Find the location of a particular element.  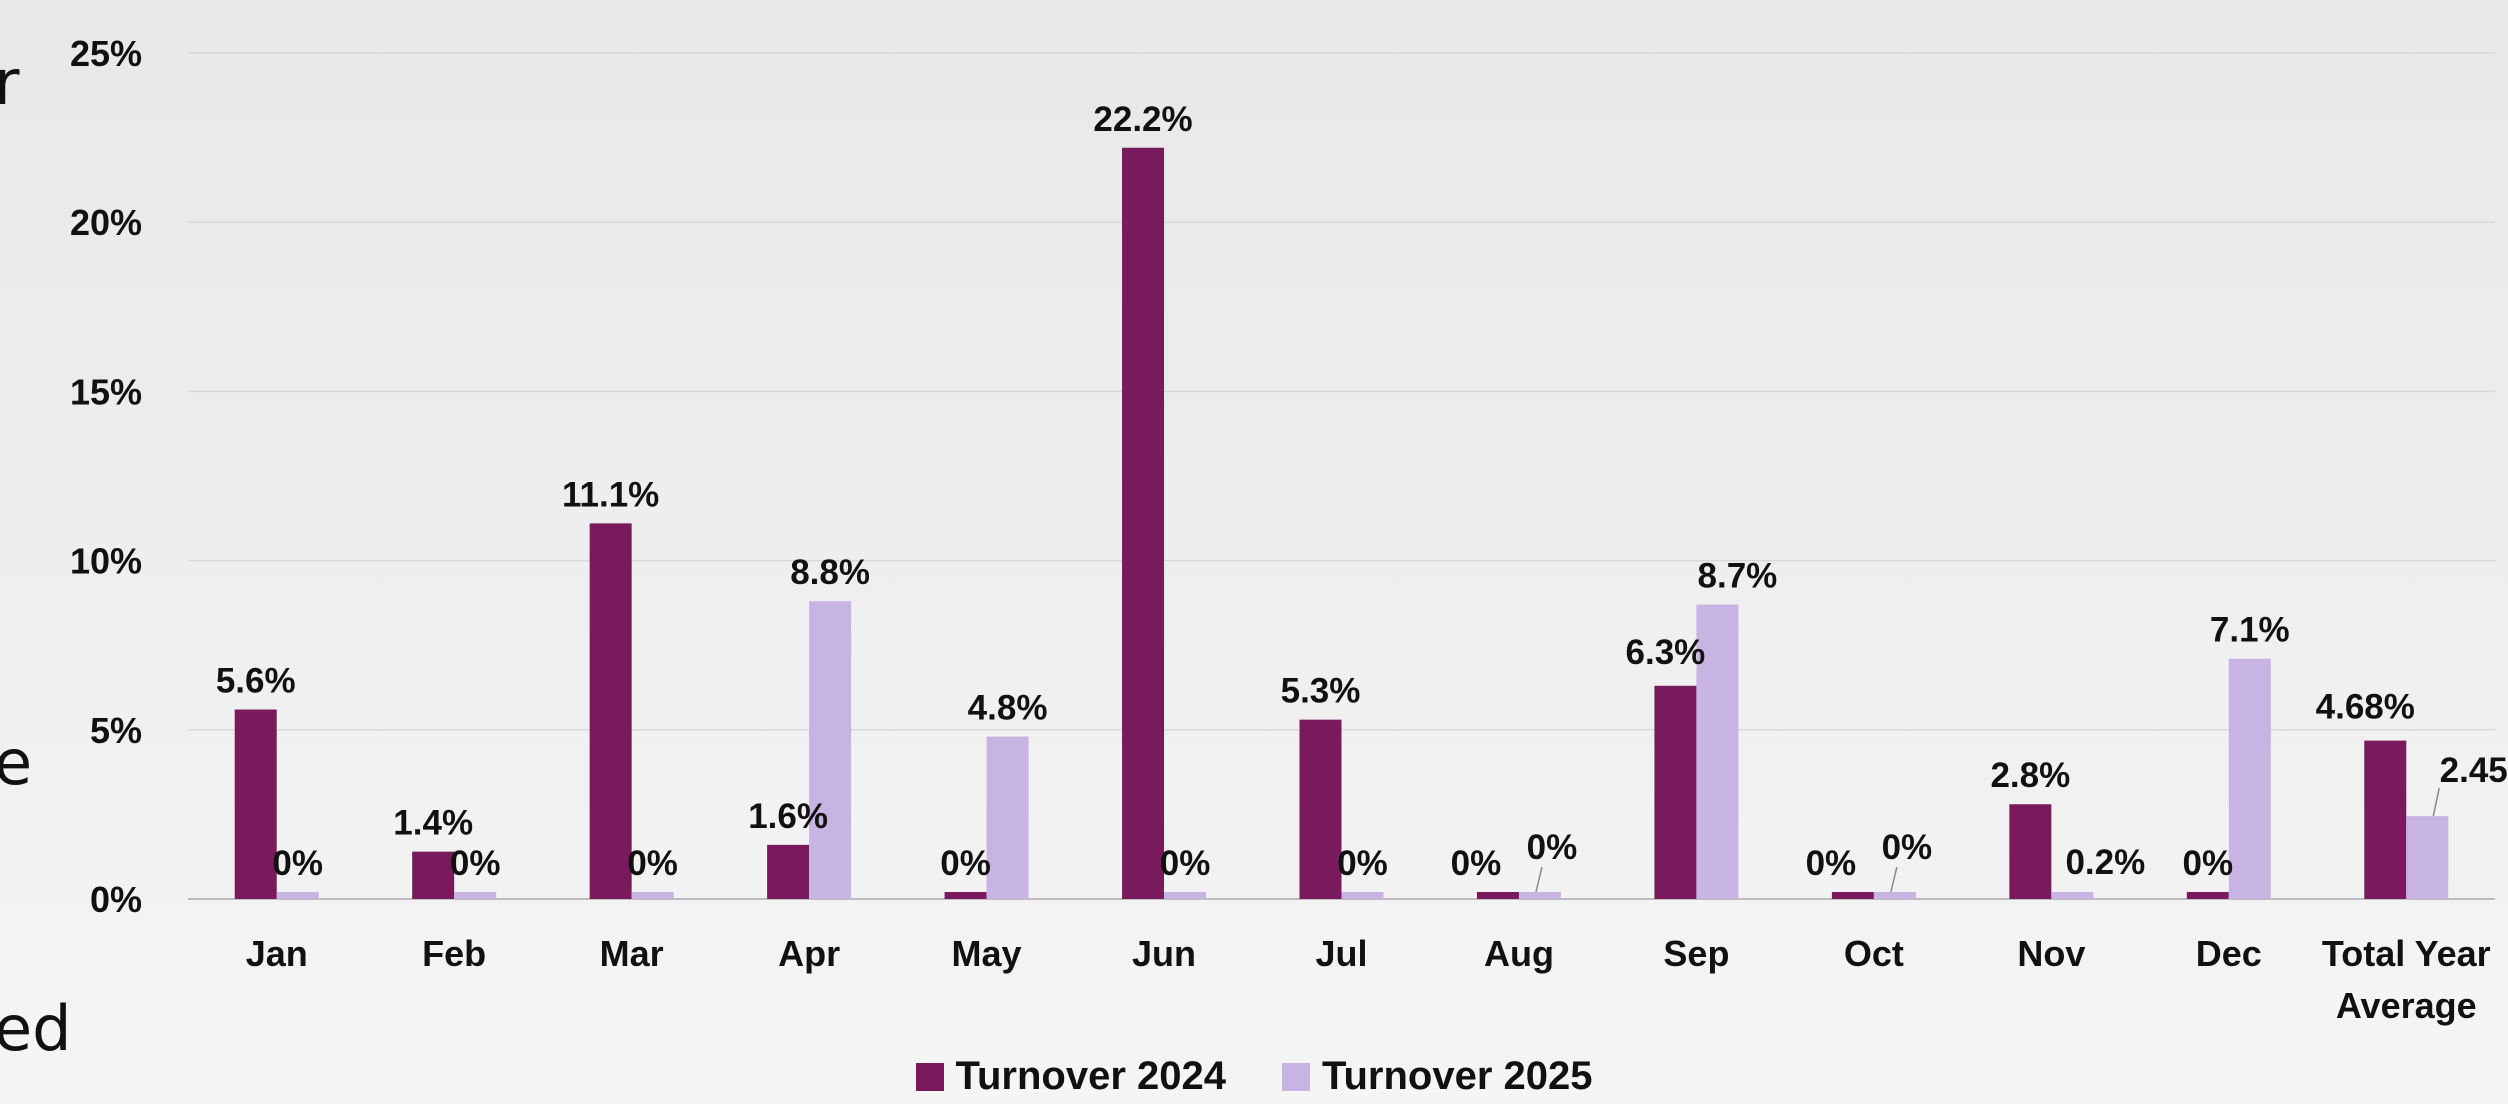

x-tick-label: Sep is located at coordinates (1696, 953).